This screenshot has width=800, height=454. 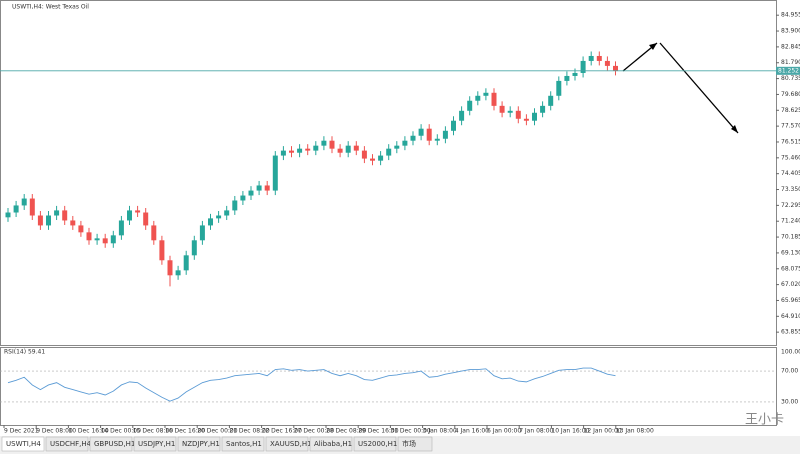 What do you see at coordinates (114, 444) in the screenshot?
I see `tab-label: GBPUSD,H1` at bounding box center [114, 444].